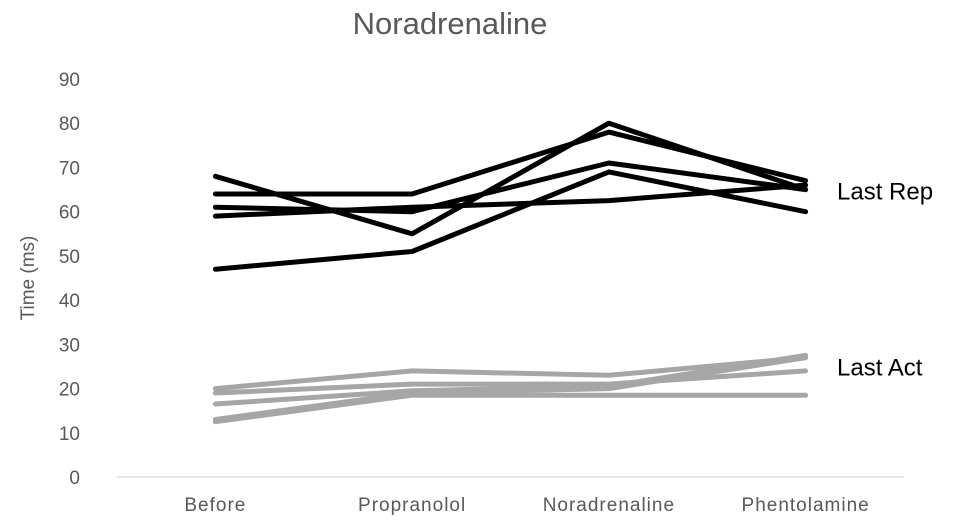 This screenshot has width=953, height=522. I want to click on chart-title: Noradrenaline, so click(450, 23).